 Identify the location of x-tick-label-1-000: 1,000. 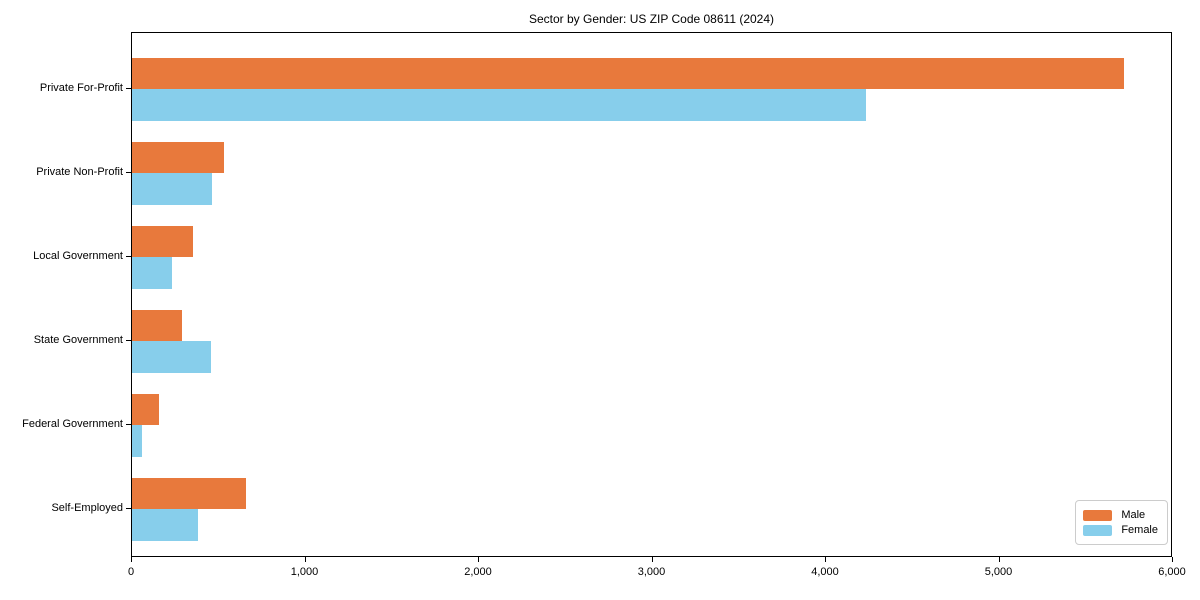
(304, 572).